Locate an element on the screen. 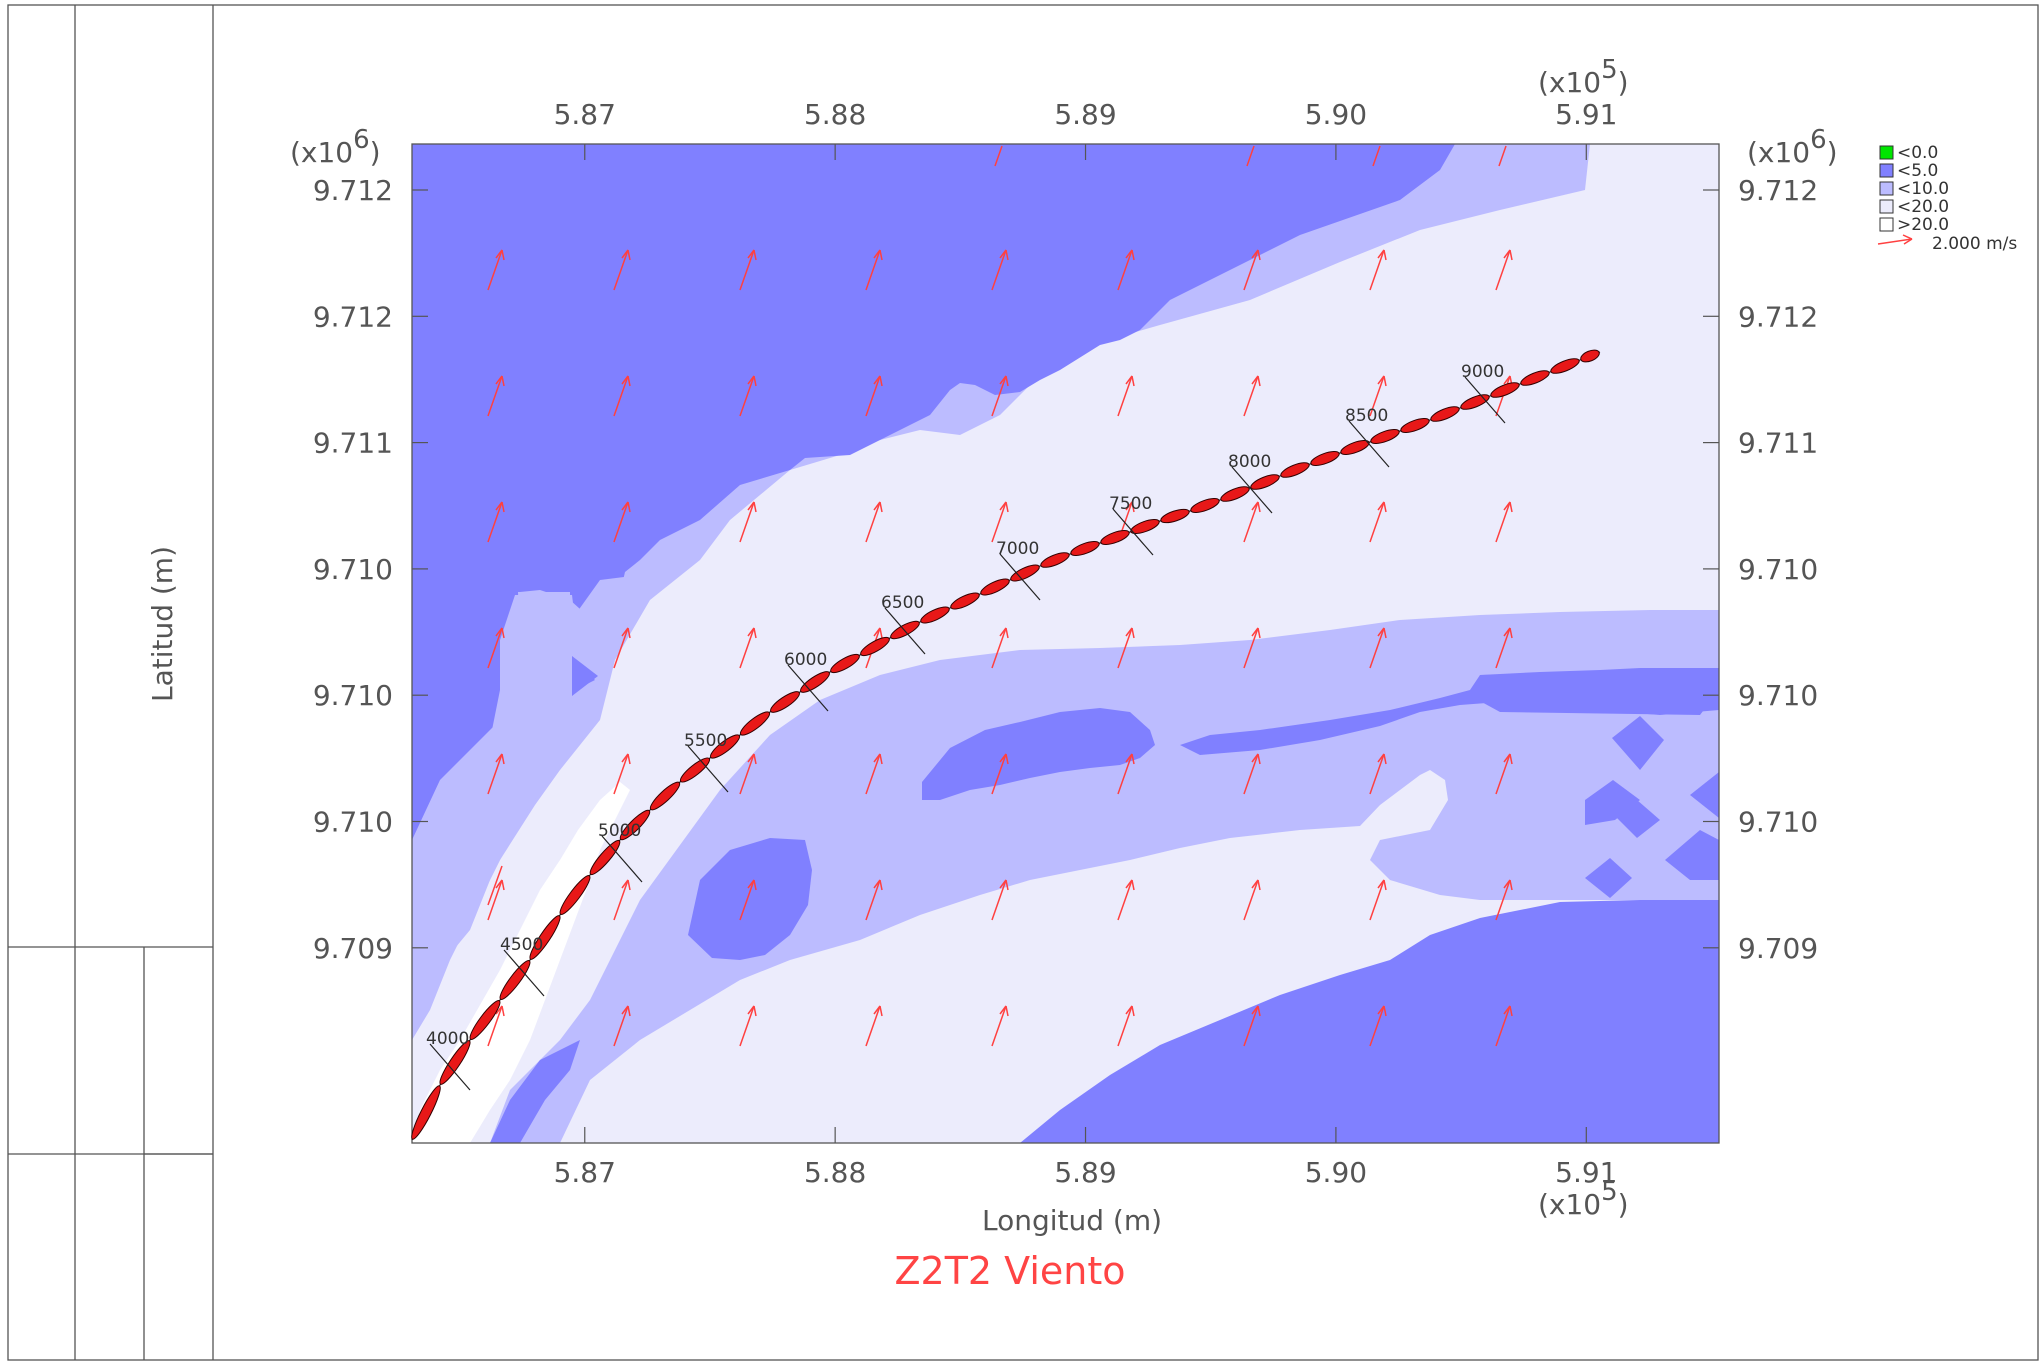 This screenshot has height=1361, width=2040. x-tick-label-bottom-2: 5.89 is located at coordinates (1085, 1172).